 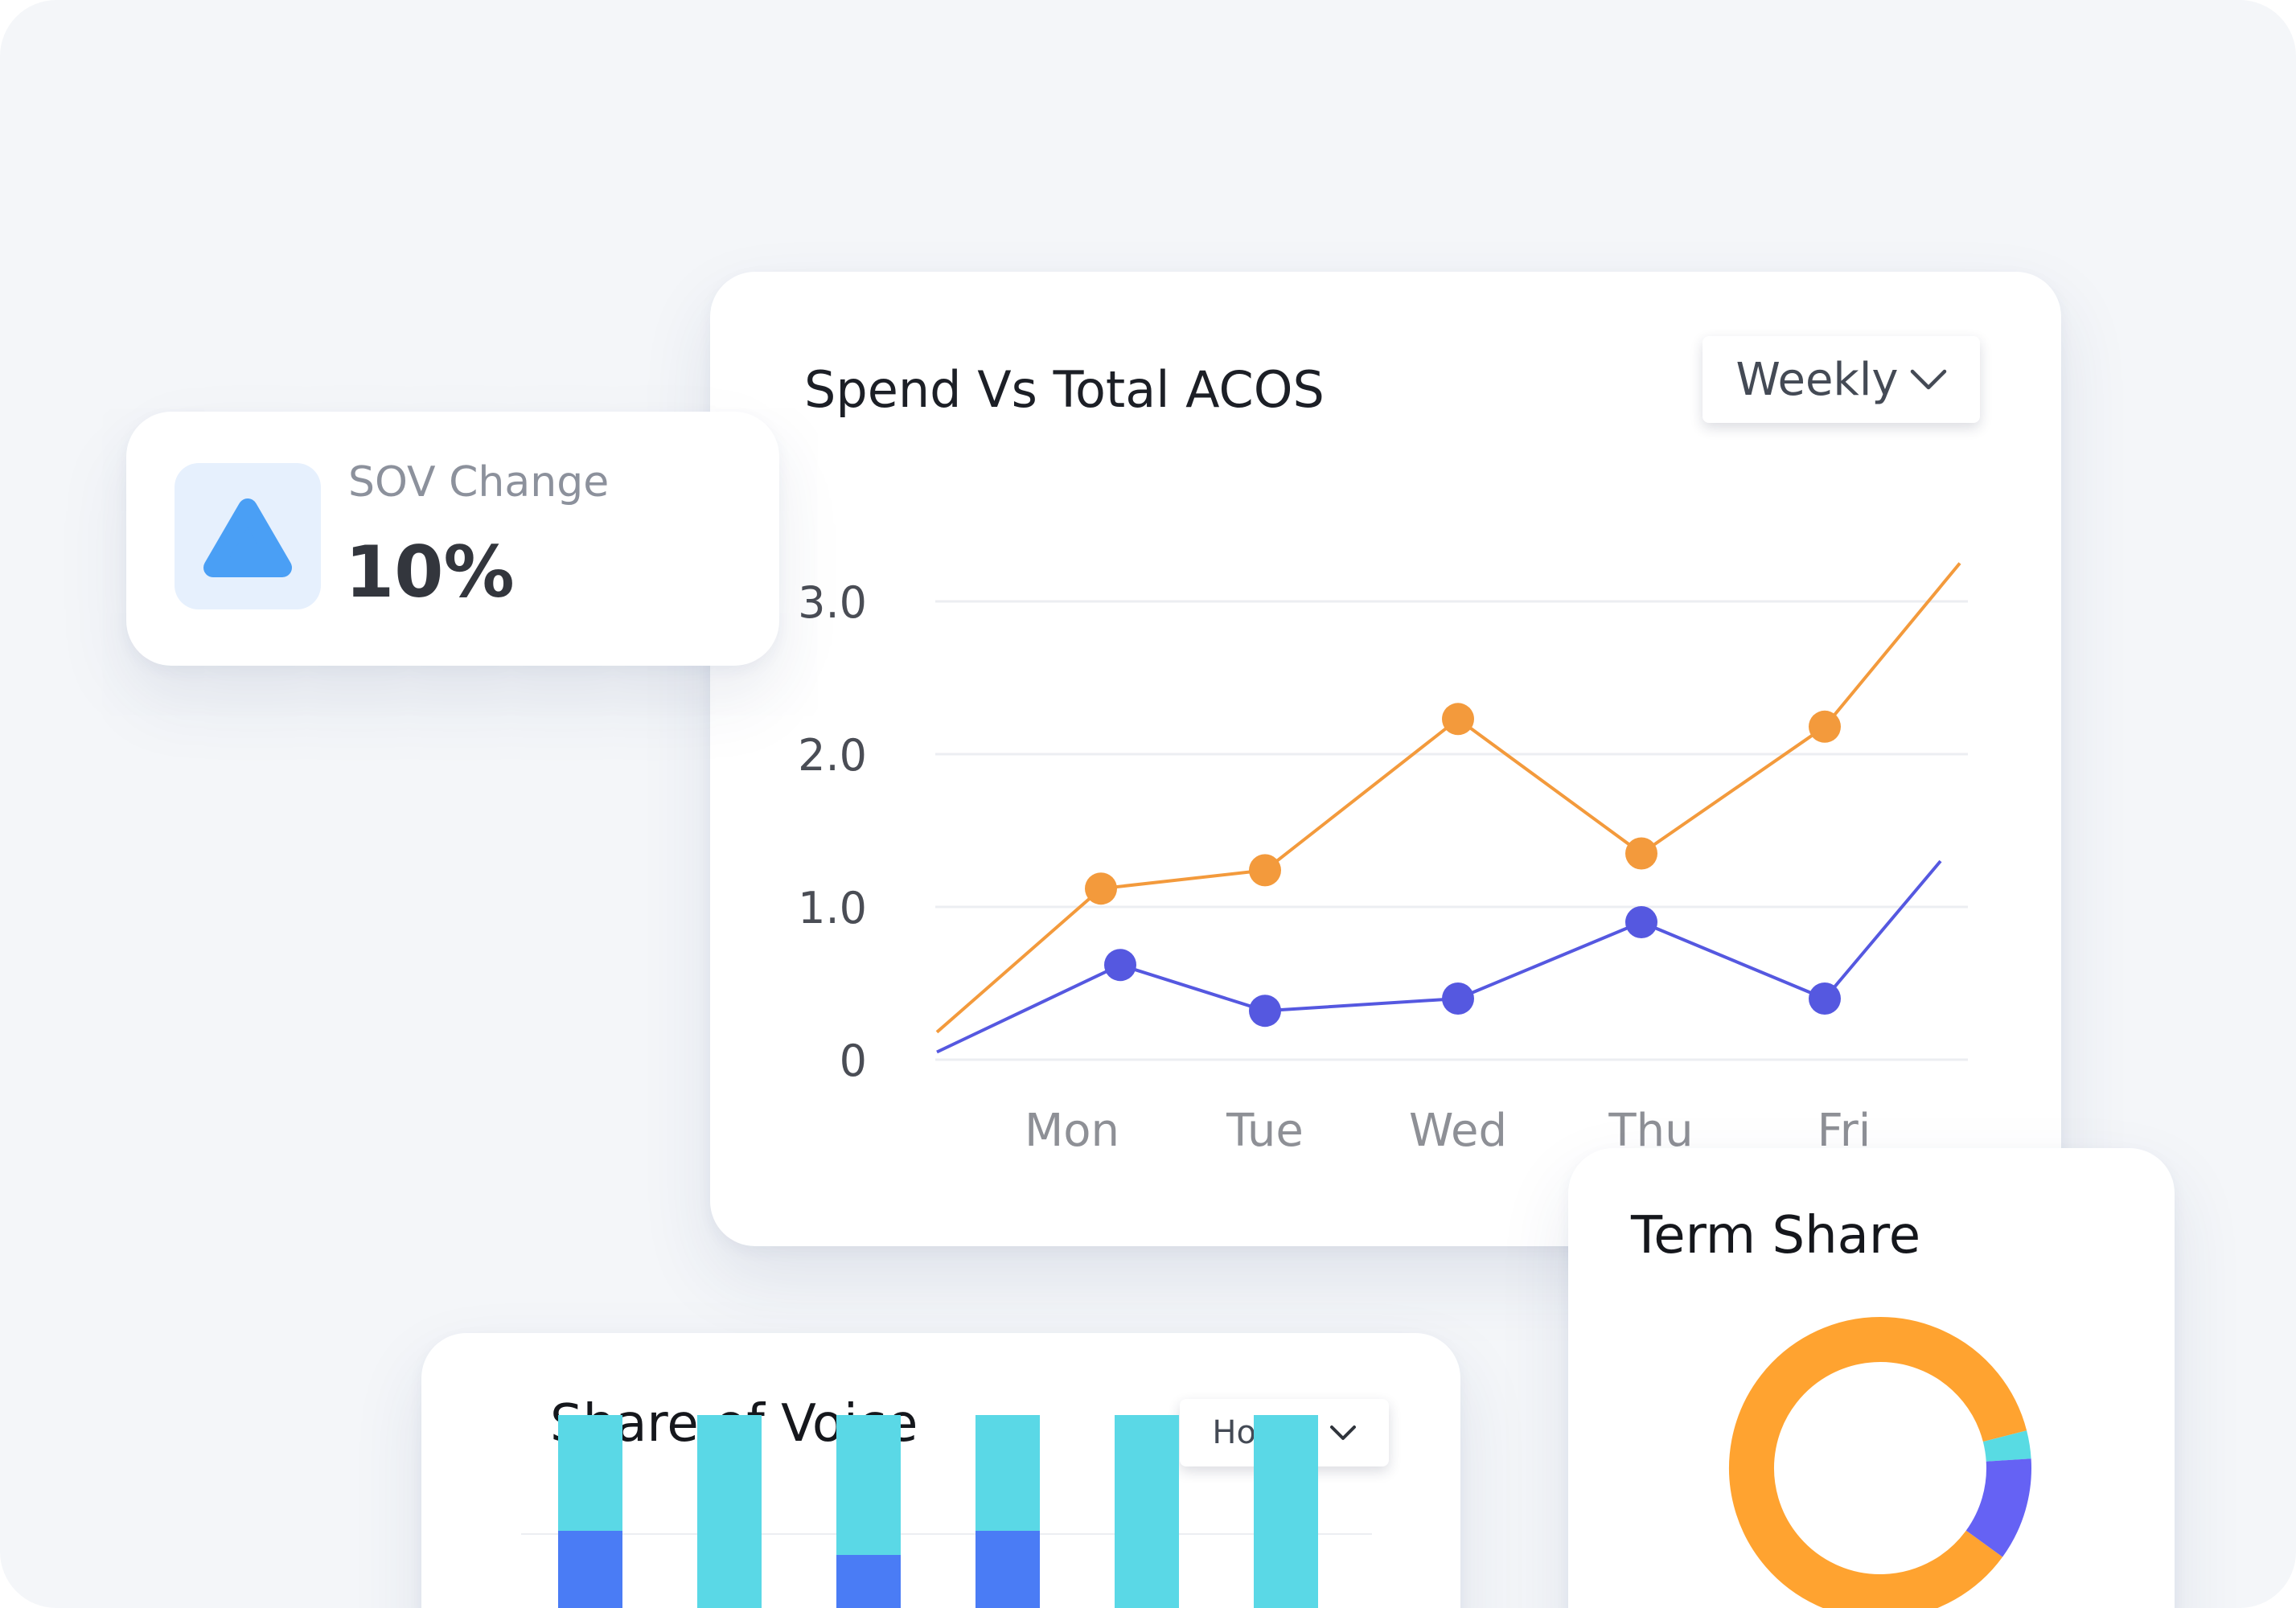 What do you see at coordinates (1072, 1131) in the screenshot?
I see `x-tick-label: Mon` at bounding box center [1072, 1131].